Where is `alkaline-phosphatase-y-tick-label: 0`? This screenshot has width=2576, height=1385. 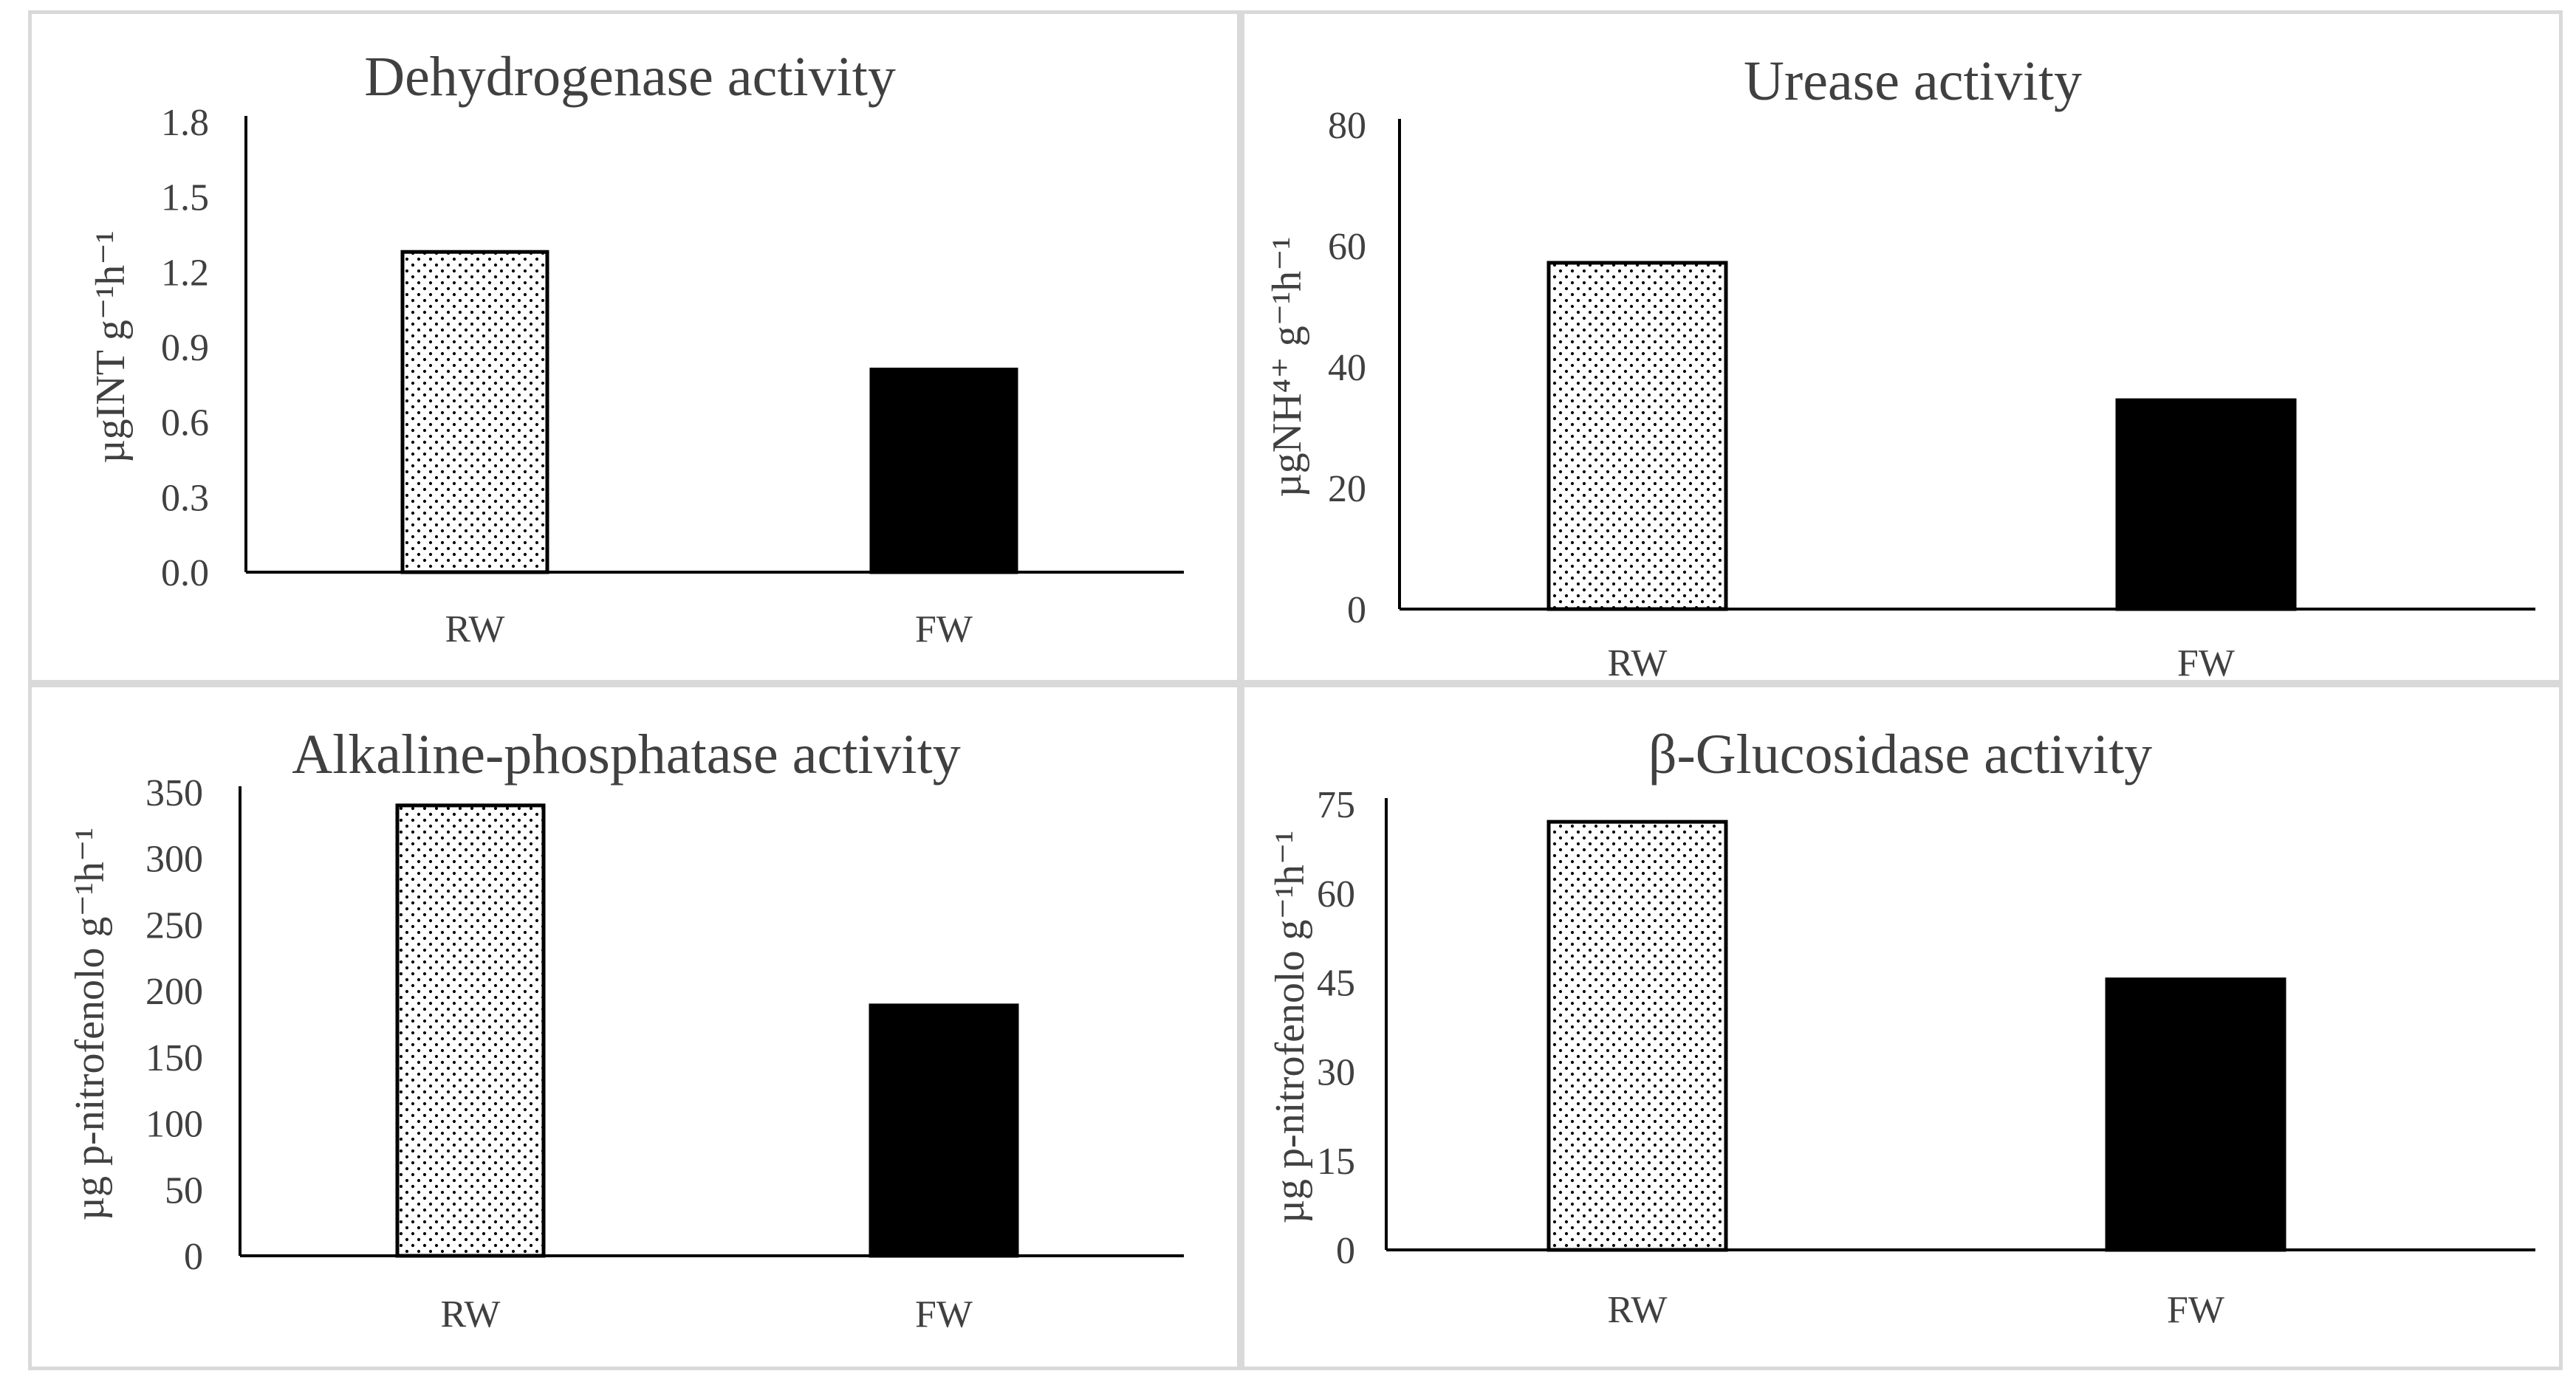
alkaline-phosphatase-y-tick-label: 0 is located at coordinates (193, 1257).